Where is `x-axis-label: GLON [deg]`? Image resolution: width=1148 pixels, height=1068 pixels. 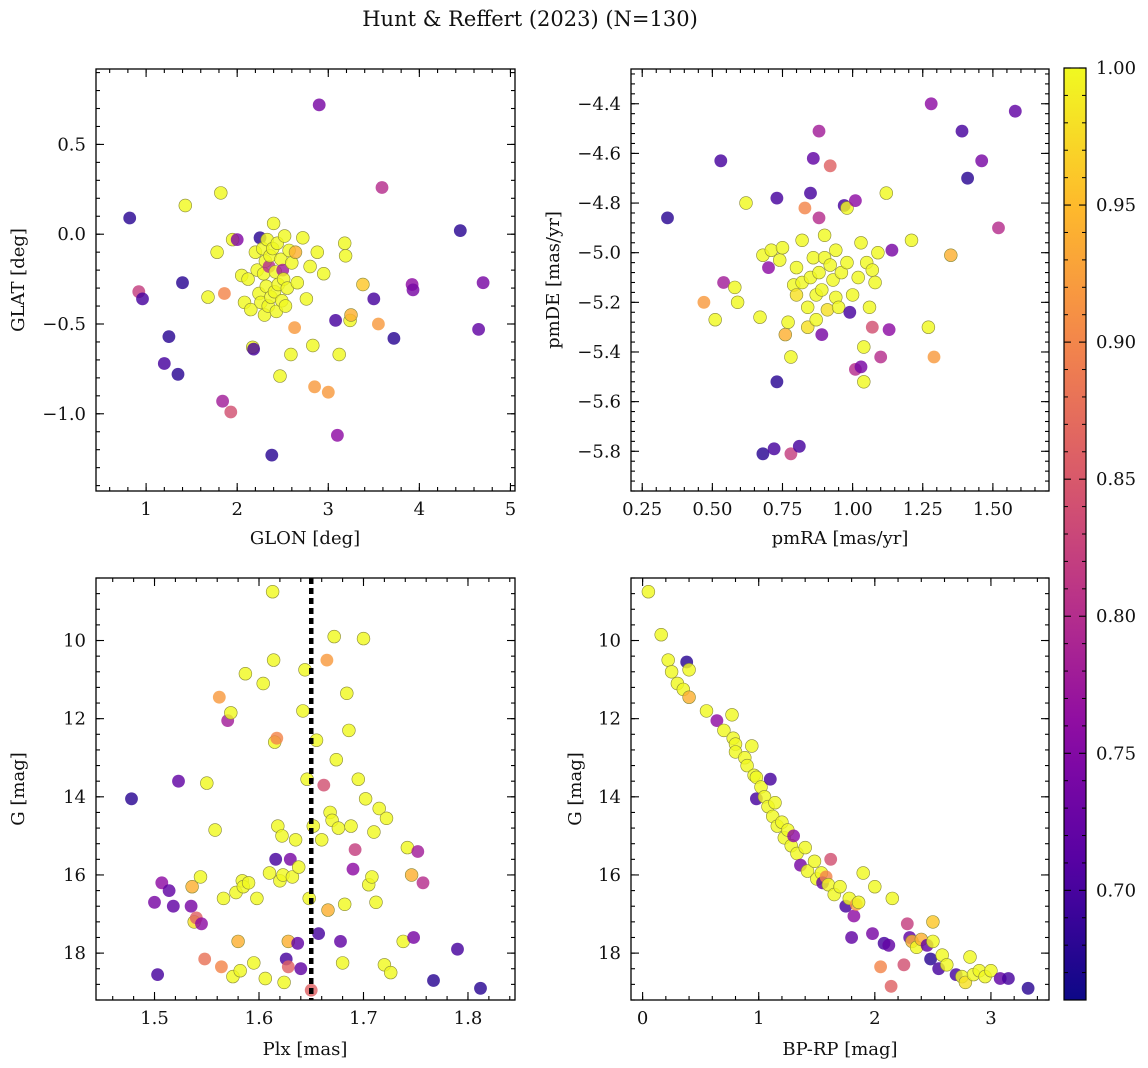
x-axis-label: GLON [deg] is located at coordinates (305, 538).